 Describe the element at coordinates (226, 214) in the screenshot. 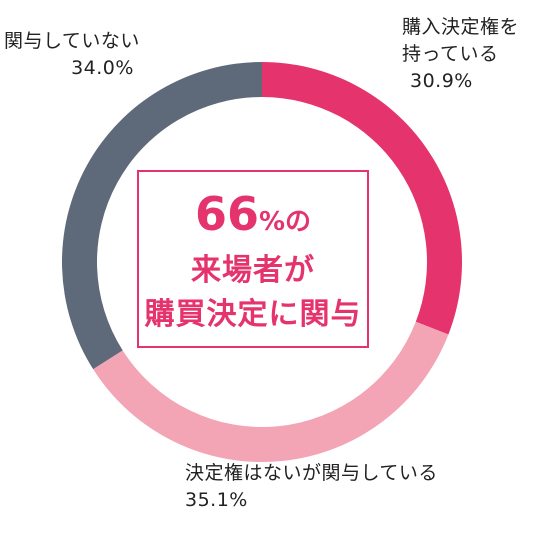

I see `center-big-number: 66` at that location.